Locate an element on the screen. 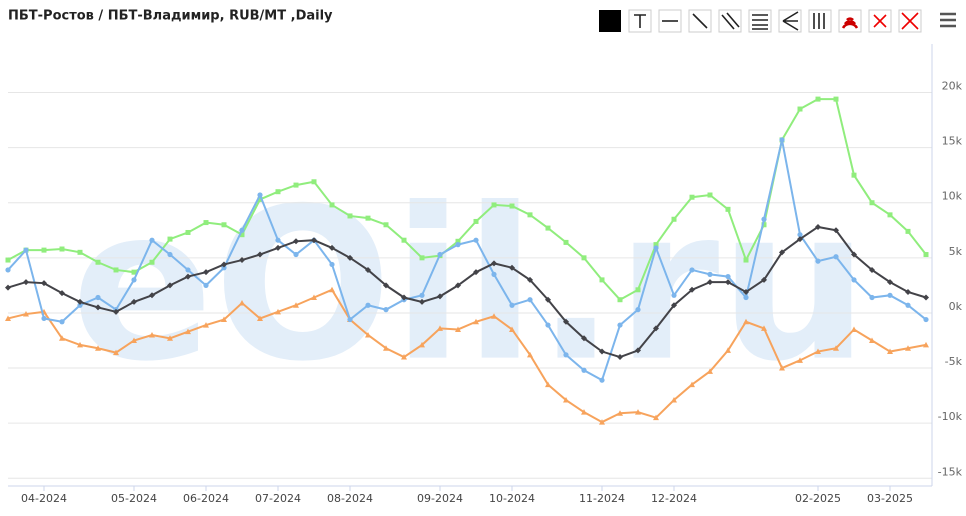 The height and width of the screenshot is (516, 966). x-tick-label: 08-2024 is located at coordinates (350, 498).